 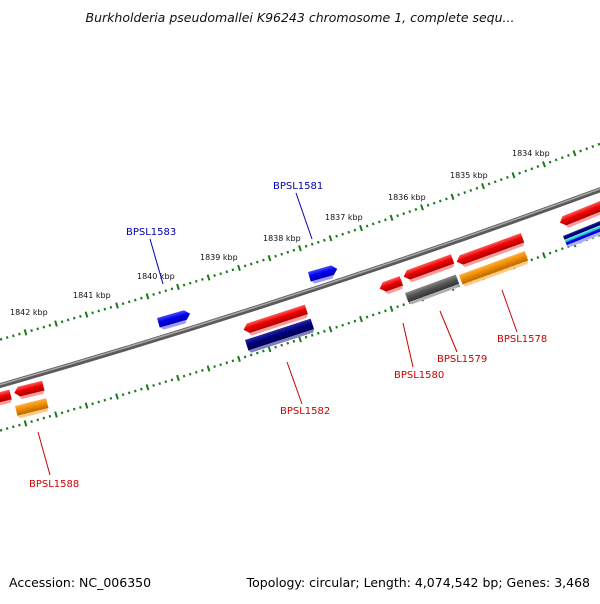 I want to click on gene-label-bpsl1588: BPSL1588, so click(x=54, y=484).